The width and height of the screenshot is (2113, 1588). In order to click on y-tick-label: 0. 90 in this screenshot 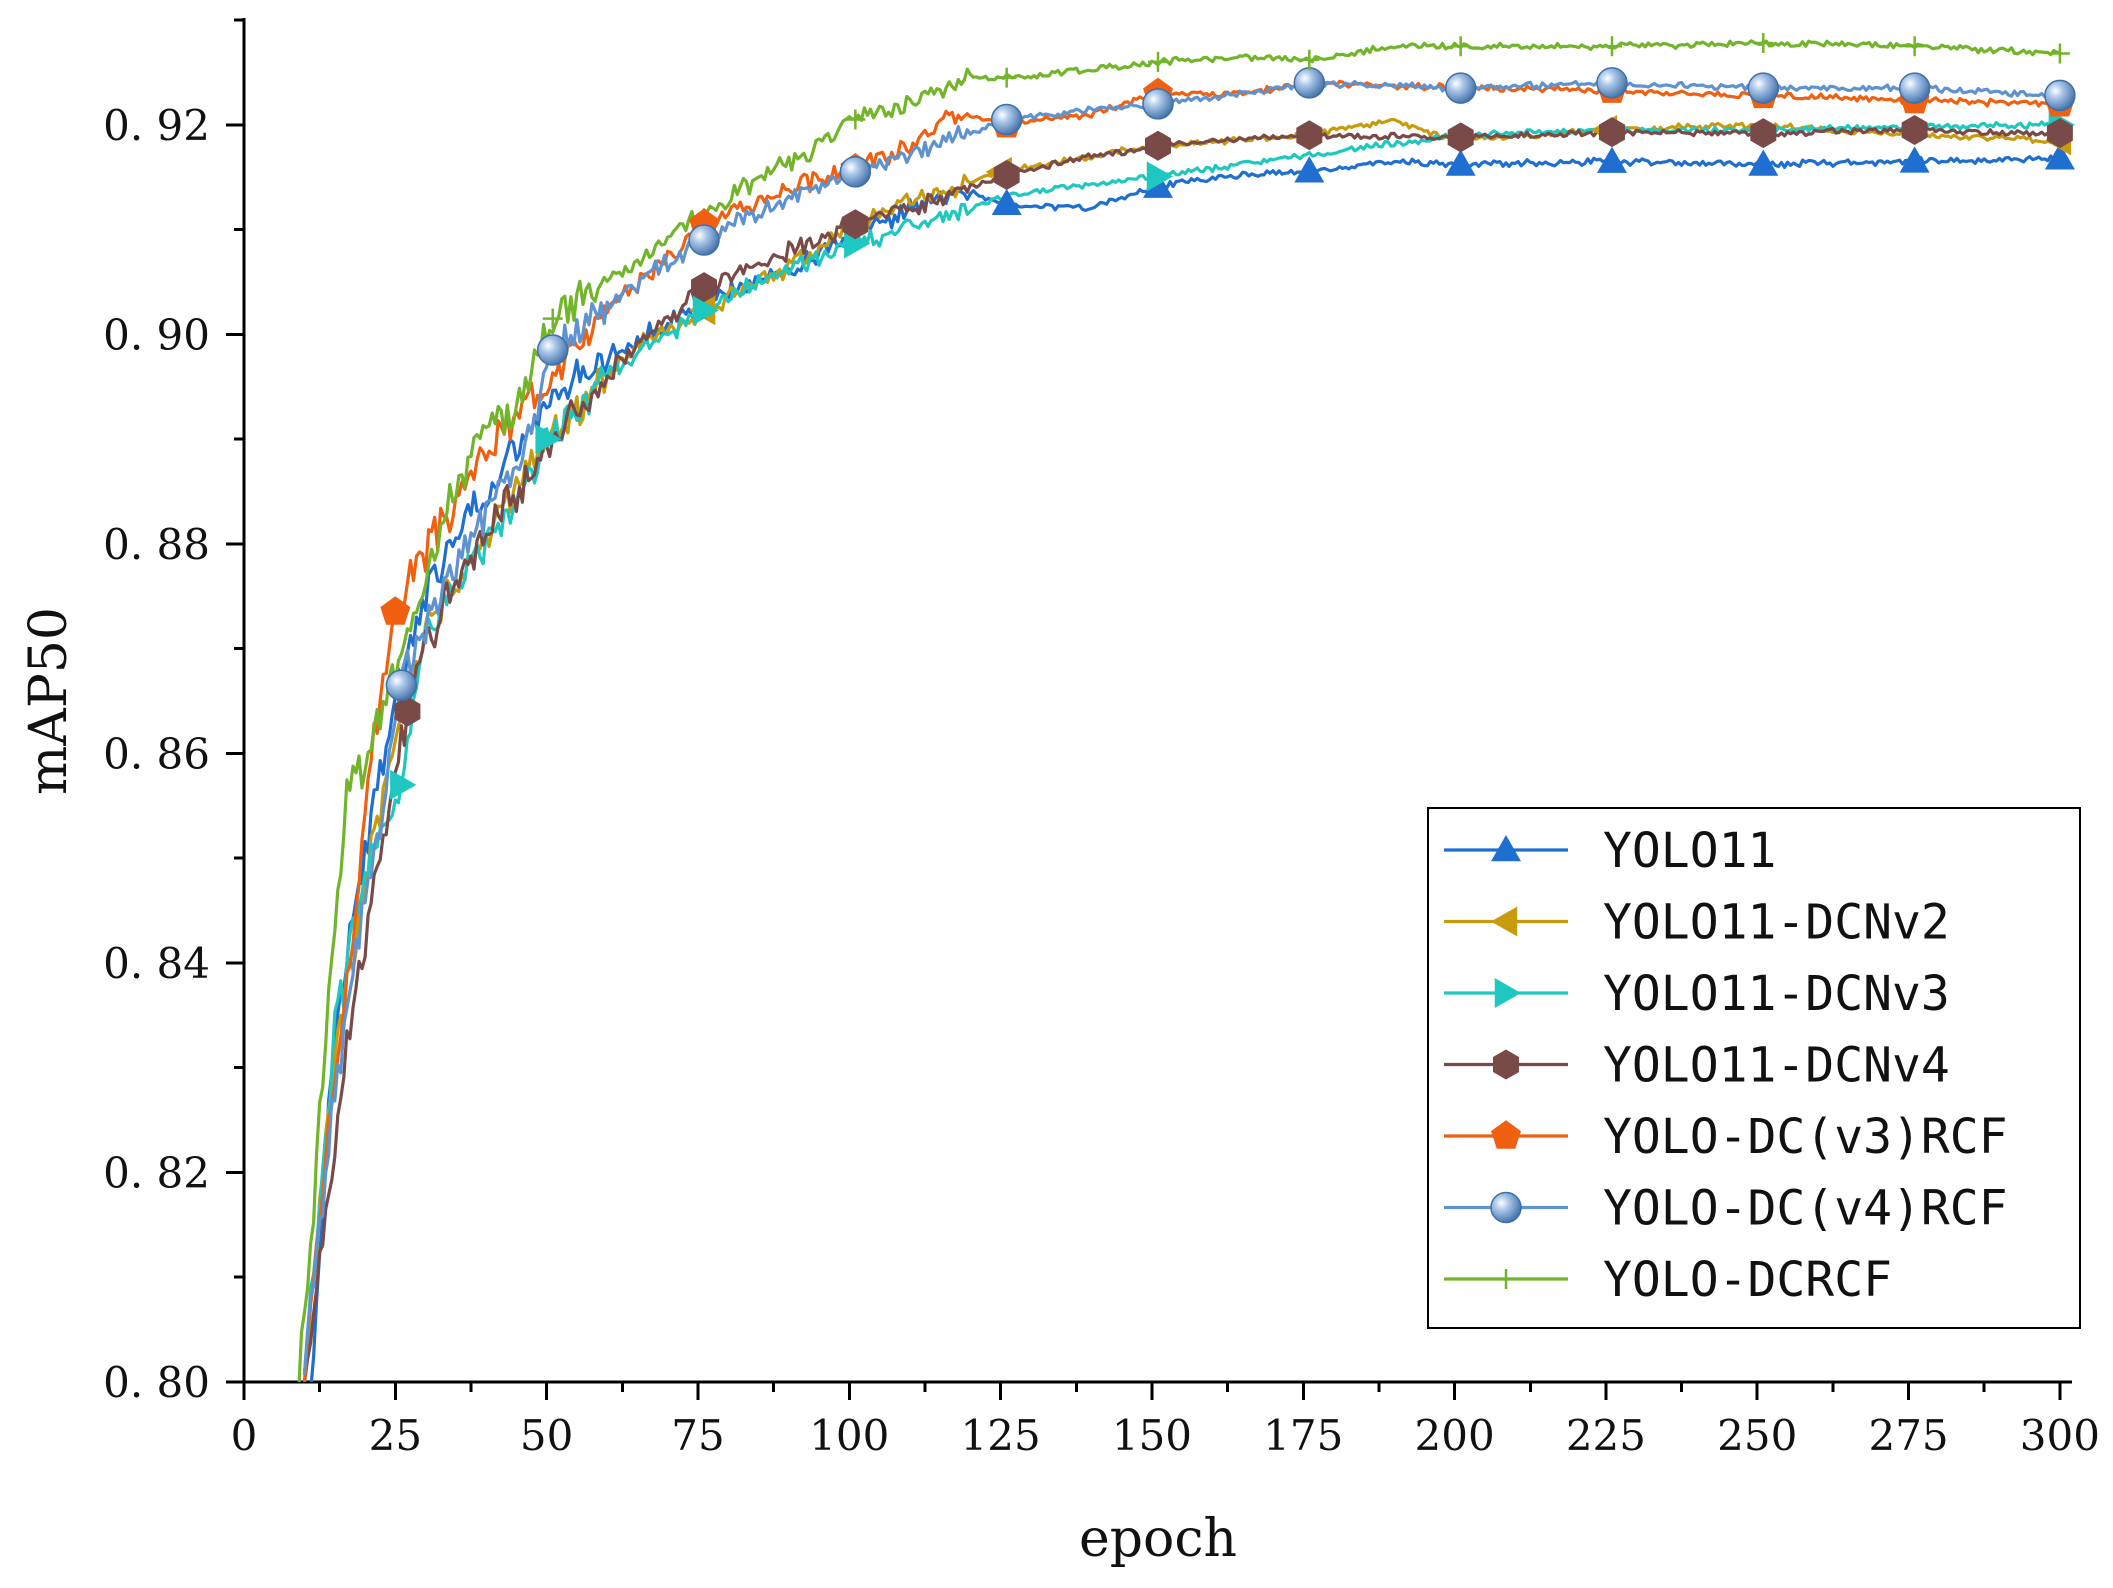, I will do `click(156, 334)`.